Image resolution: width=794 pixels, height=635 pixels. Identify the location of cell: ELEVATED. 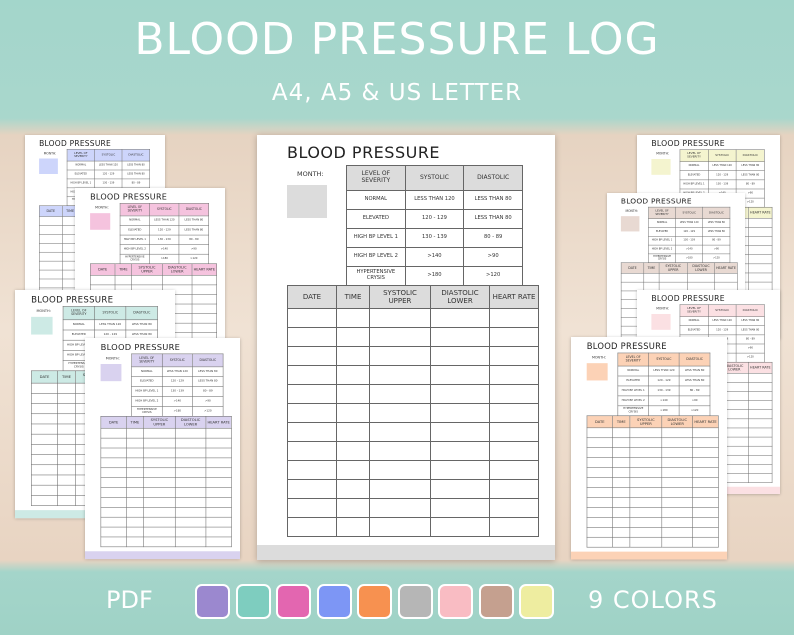
(134, 230).